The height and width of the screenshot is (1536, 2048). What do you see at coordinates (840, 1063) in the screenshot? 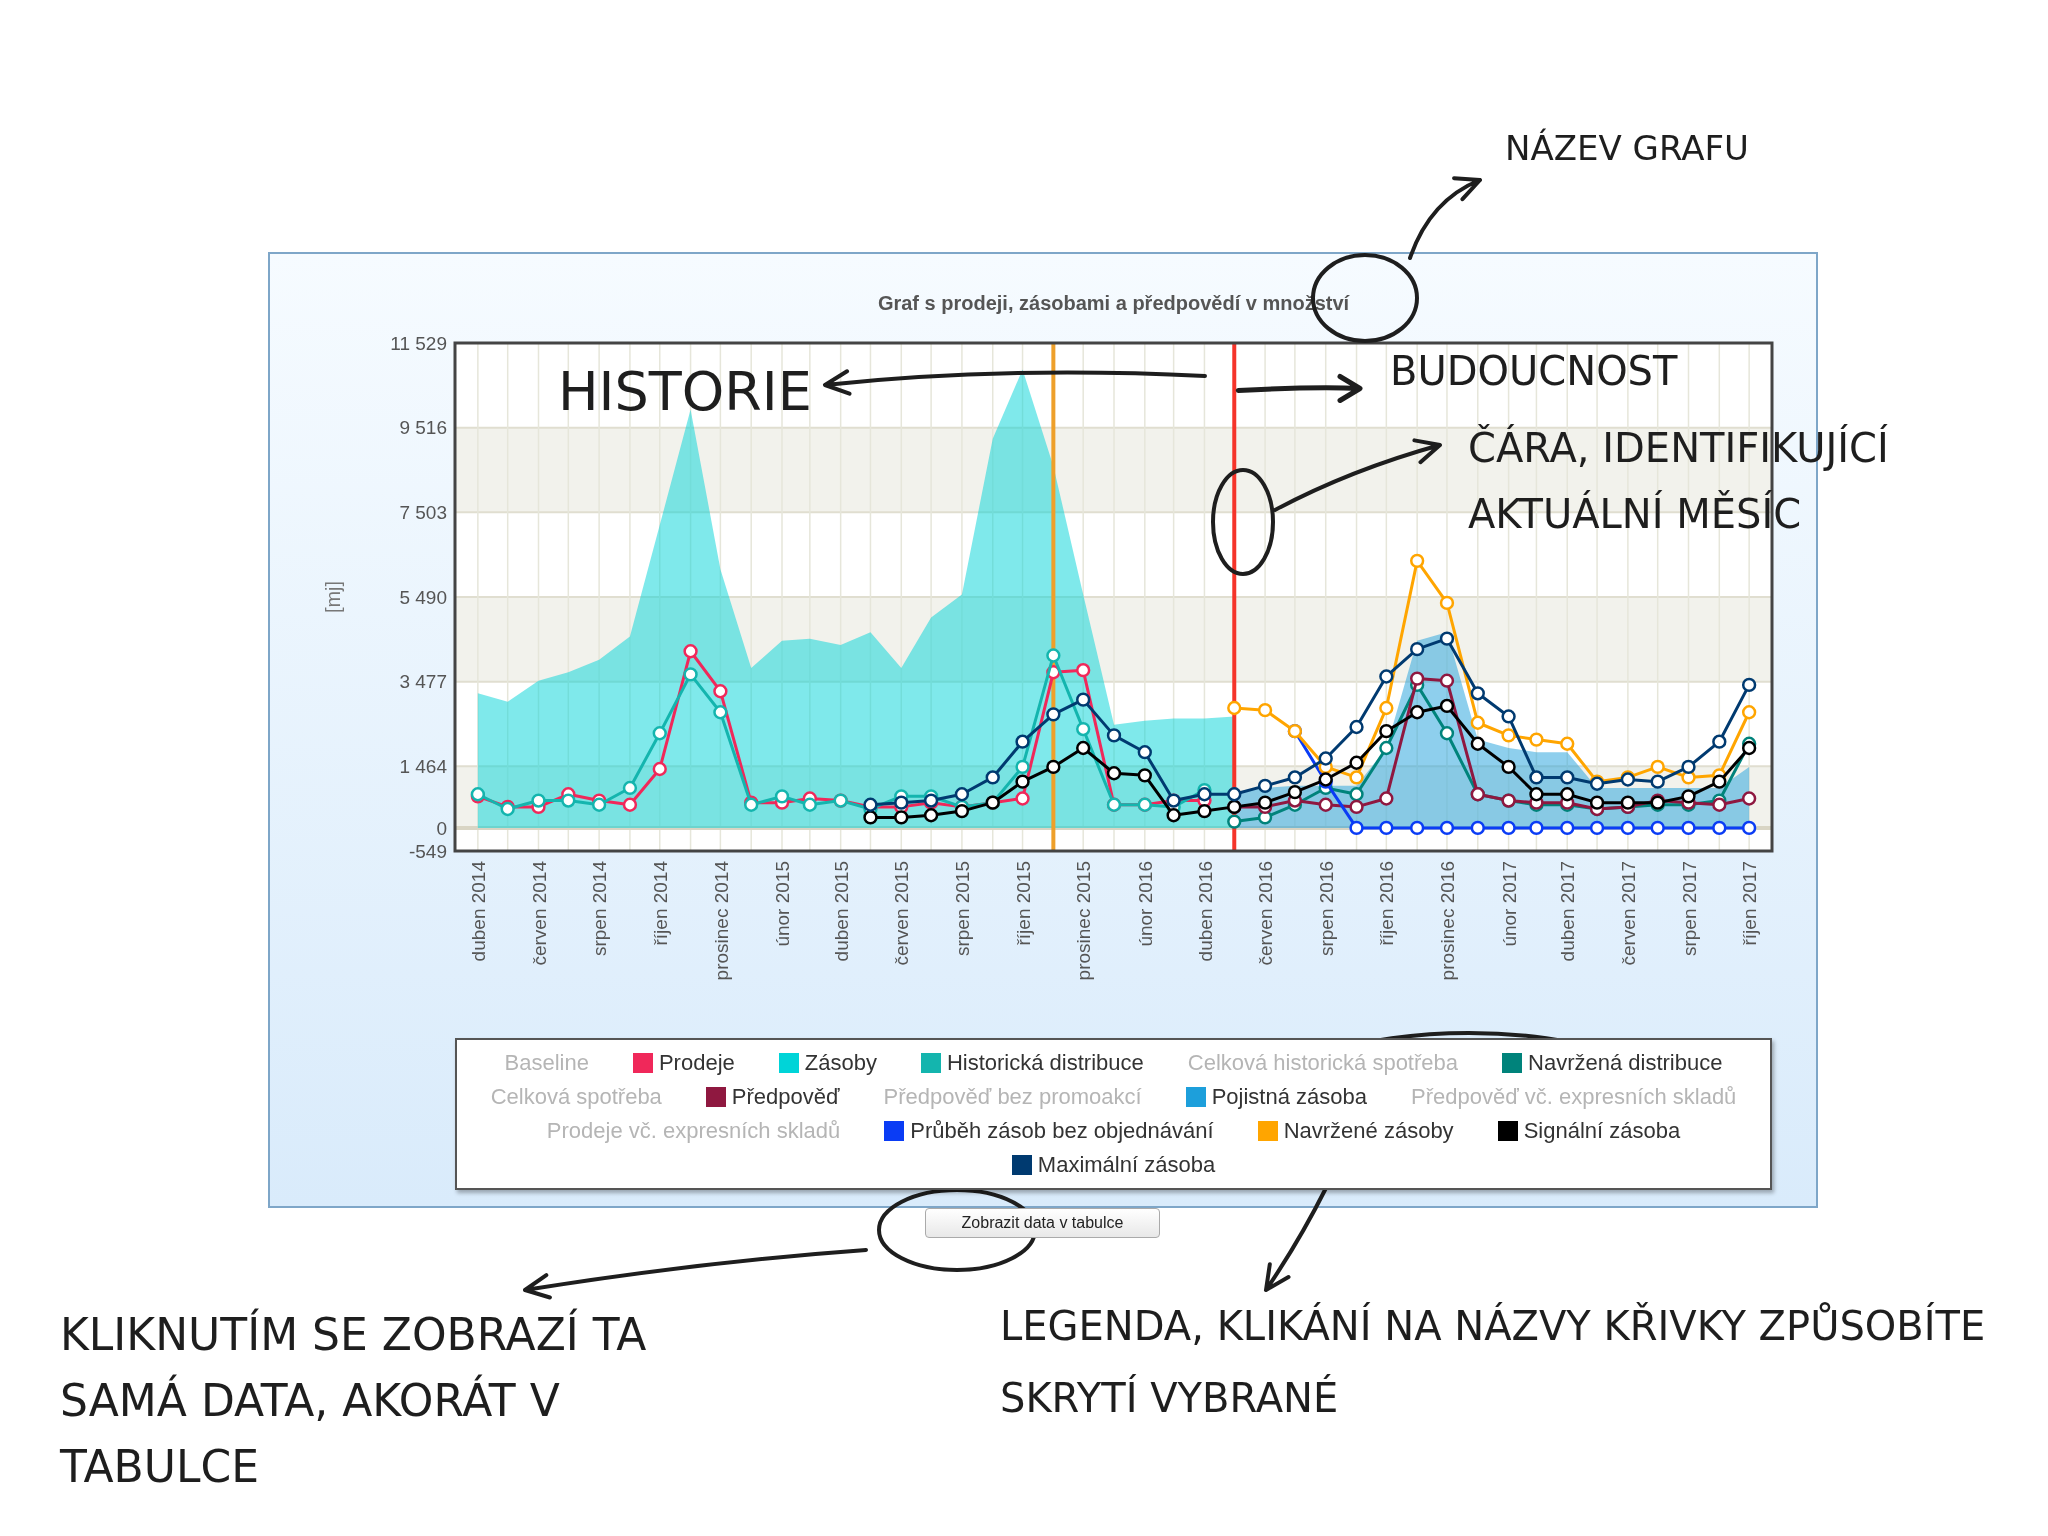
I see `legend-label: Zásoby` at bounding box center [840, 1063].